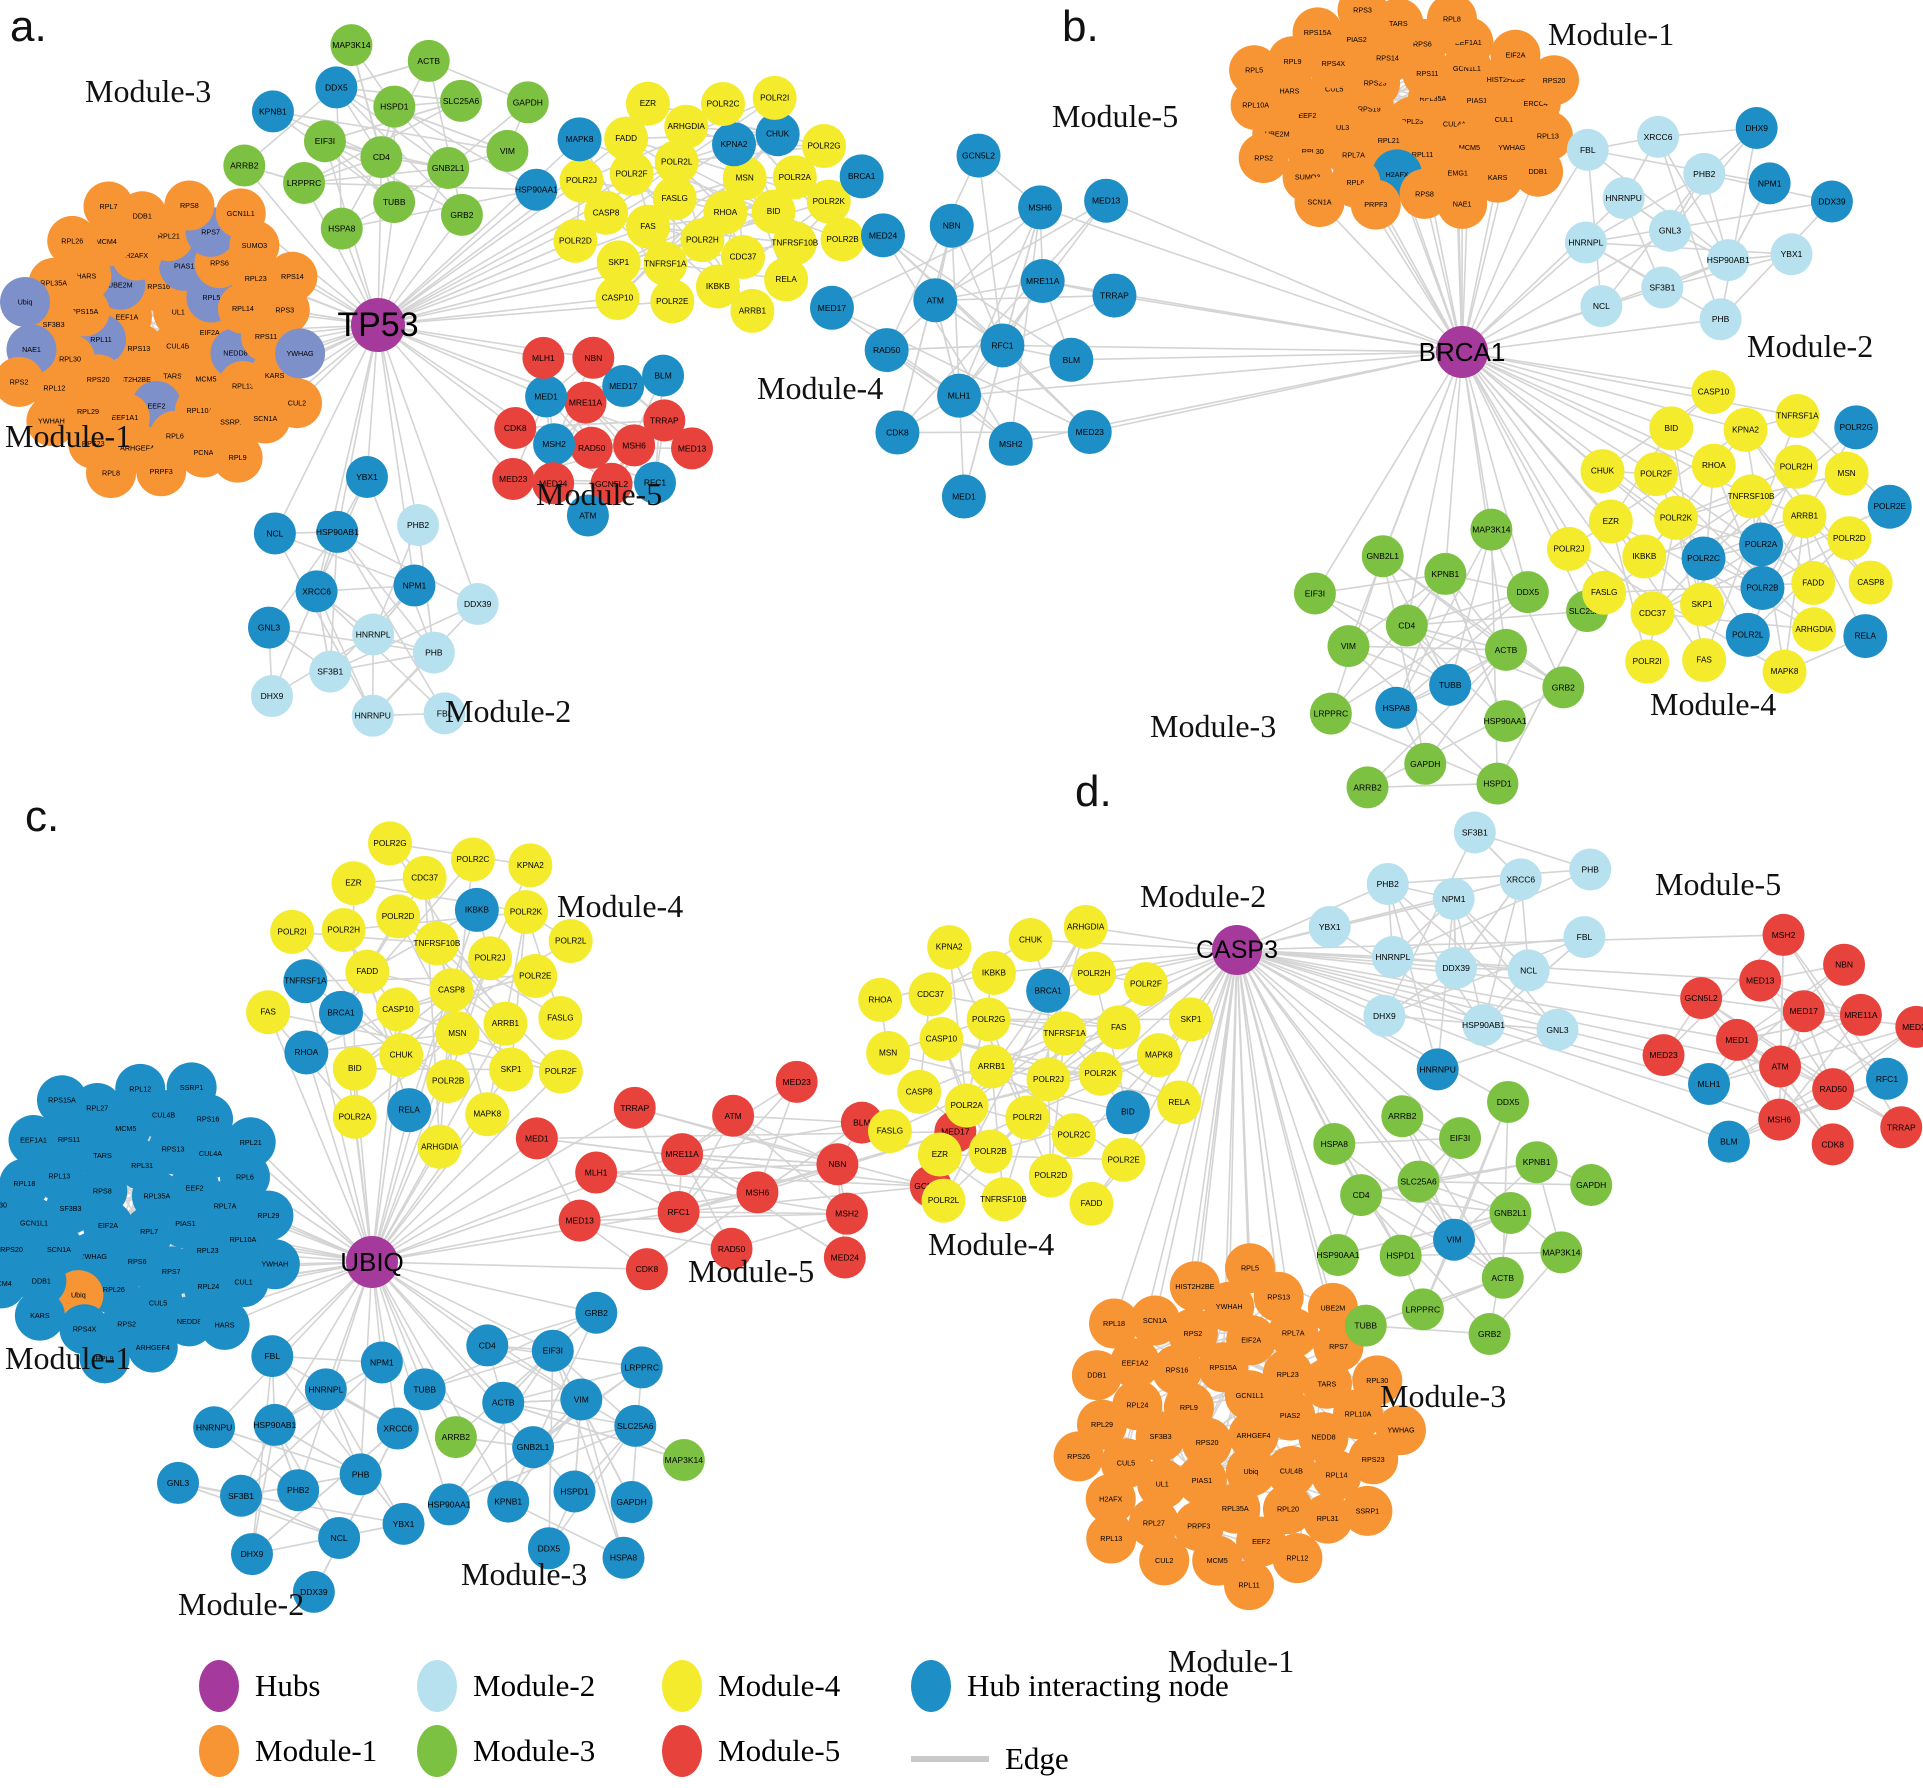 Image resolution: width=1923 pixels, height=1788 pixels. I want to click on network-node: HSPD1, so click(394, 107).